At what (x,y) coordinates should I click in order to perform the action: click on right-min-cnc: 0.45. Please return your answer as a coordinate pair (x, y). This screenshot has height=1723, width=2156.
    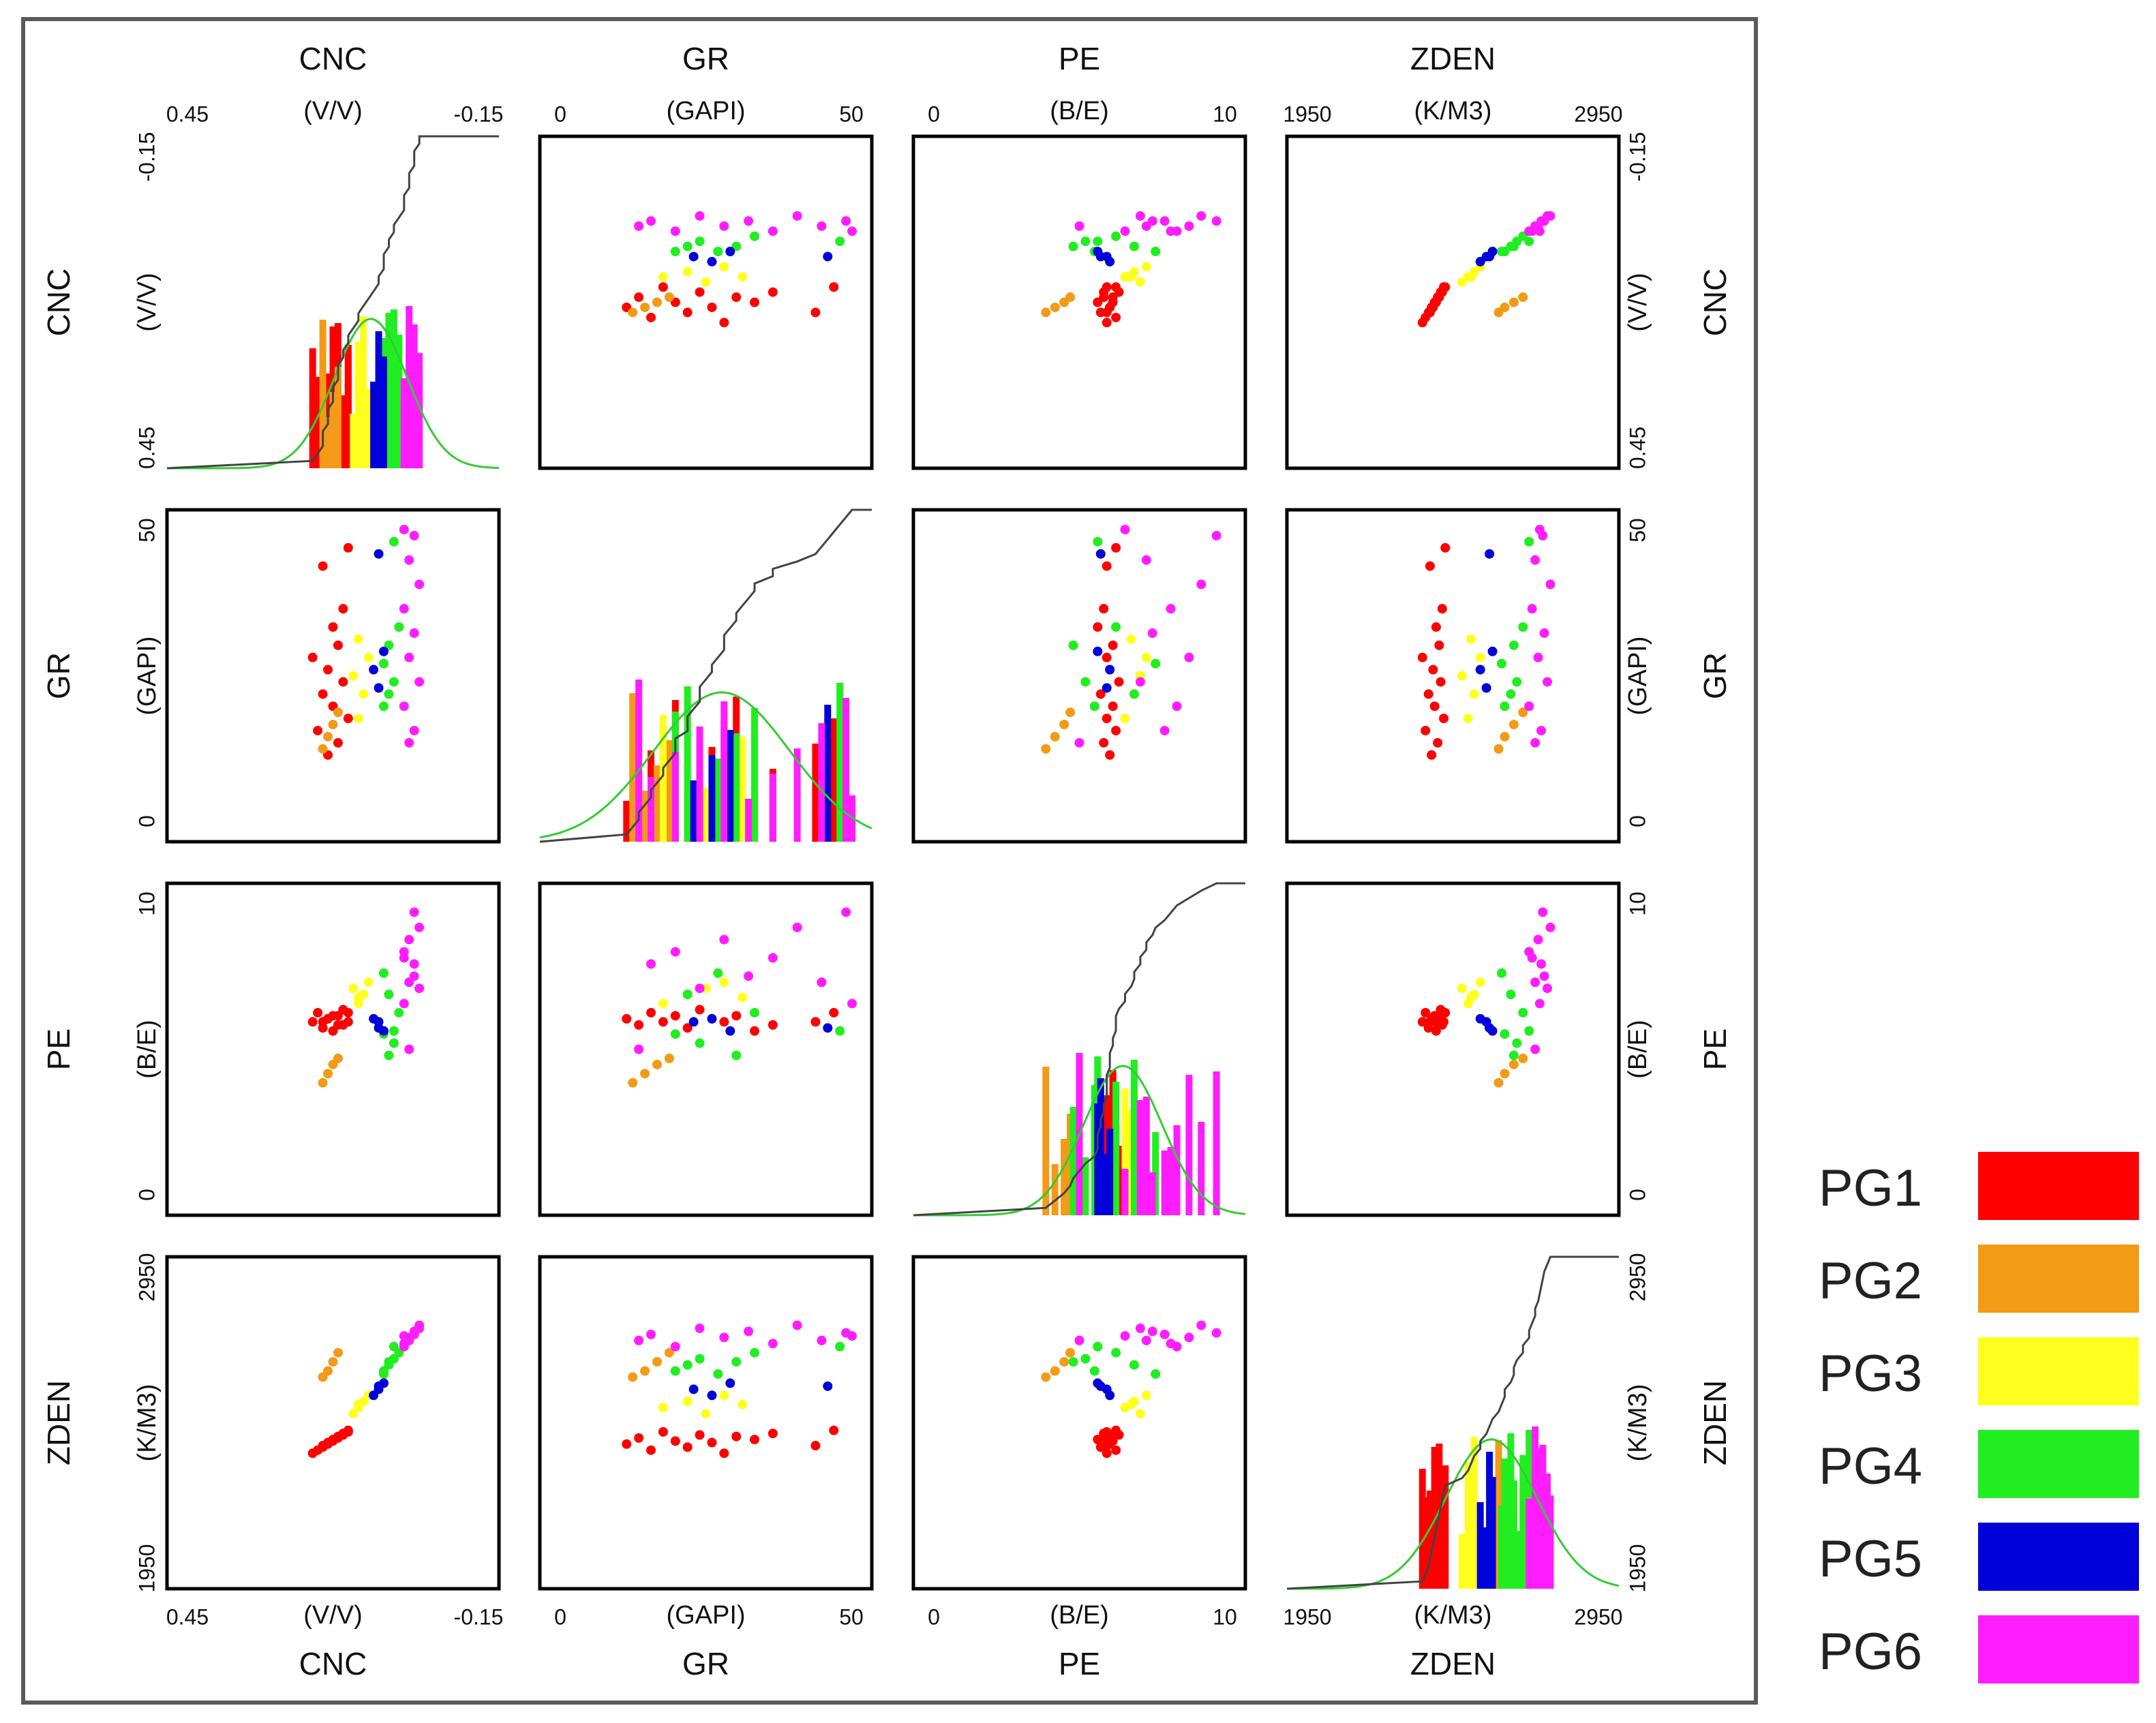
    Looking at the image, I should click on (1637, 448).